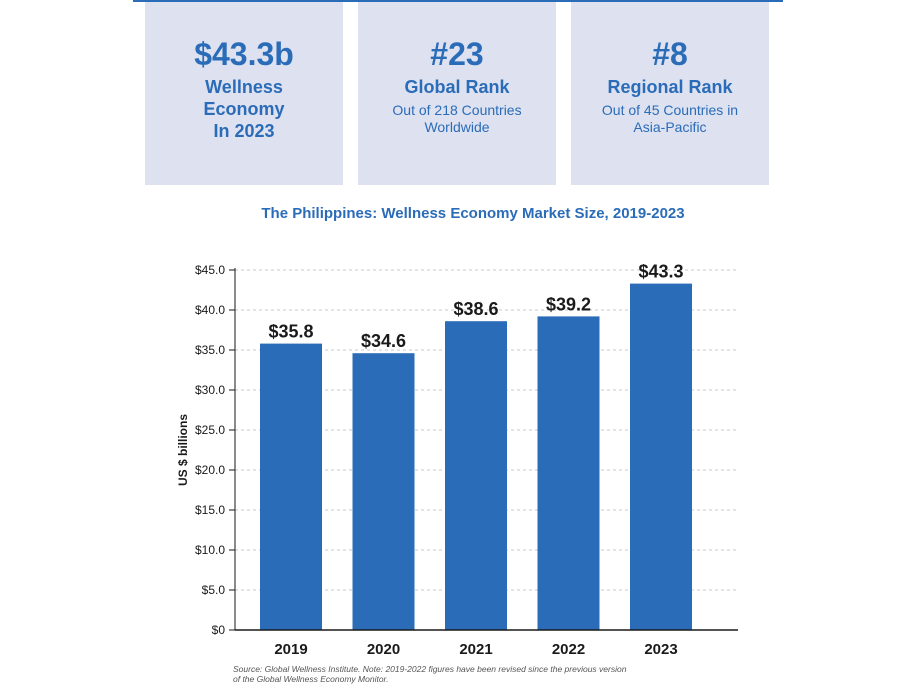 The width and height of the screenshot is (915, 690). Describe the element at coordinates (214, 590) in the screenshot. I see `y-tick-label: $5.0` at that location.